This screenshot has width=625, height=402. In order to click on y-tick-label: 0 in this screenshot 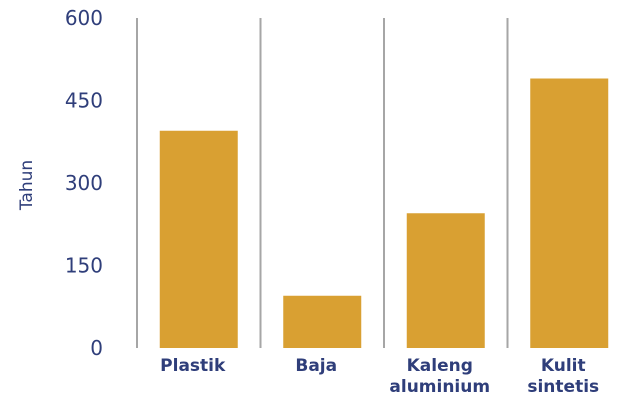, I will do `click(96, 348)`.